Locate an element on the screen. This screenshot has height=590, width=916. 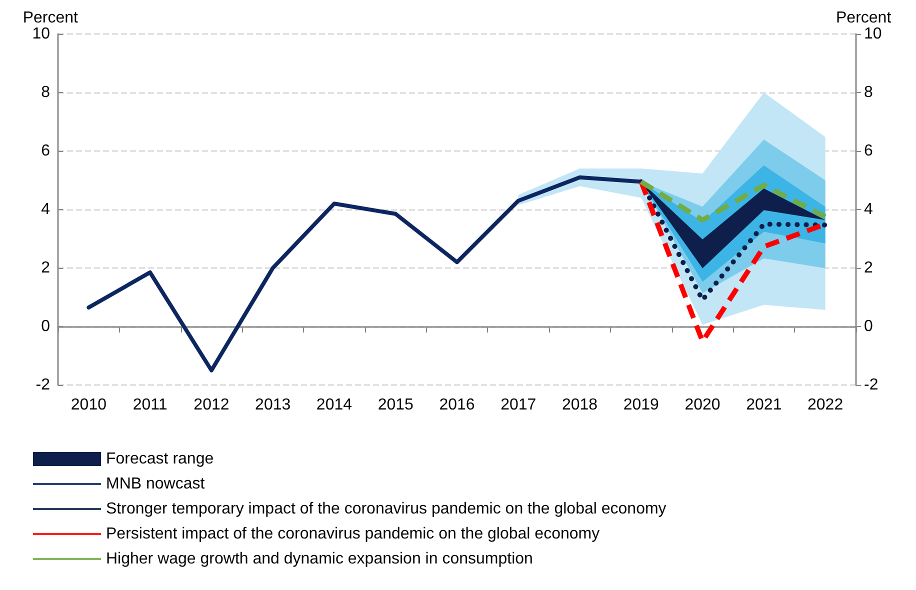
x-tick-label: 2010 is located at coordinates (88, 405).